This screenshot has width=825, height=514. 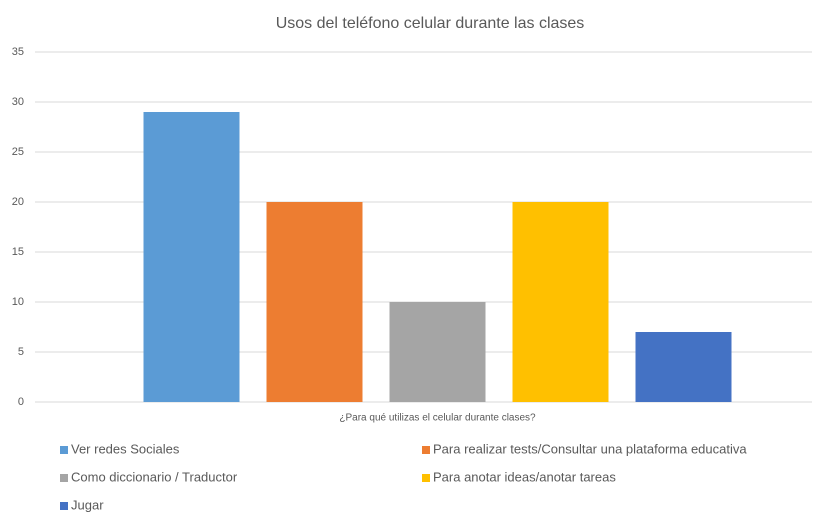 What do you see at coordinates (87, 504) in the screenshot?
I see `legend-label: Jugar` at bounding box center [87, 504].